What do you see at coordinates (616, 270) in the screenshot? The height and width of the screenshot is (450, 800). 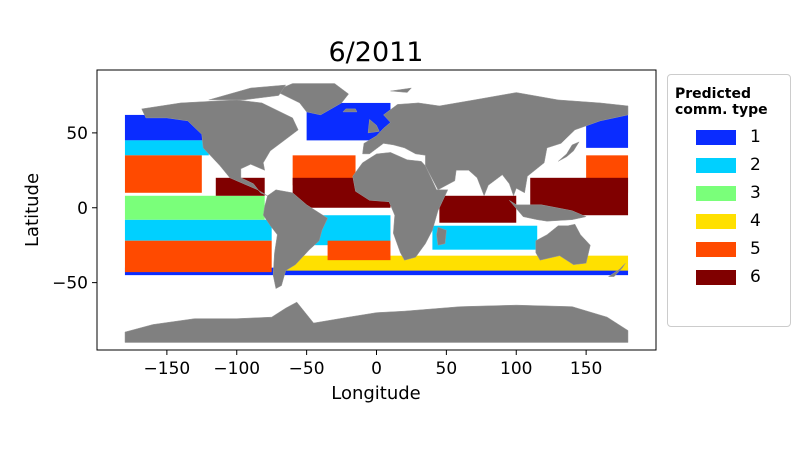 I see `new-zealand-land` at bounding box center [616, 270].